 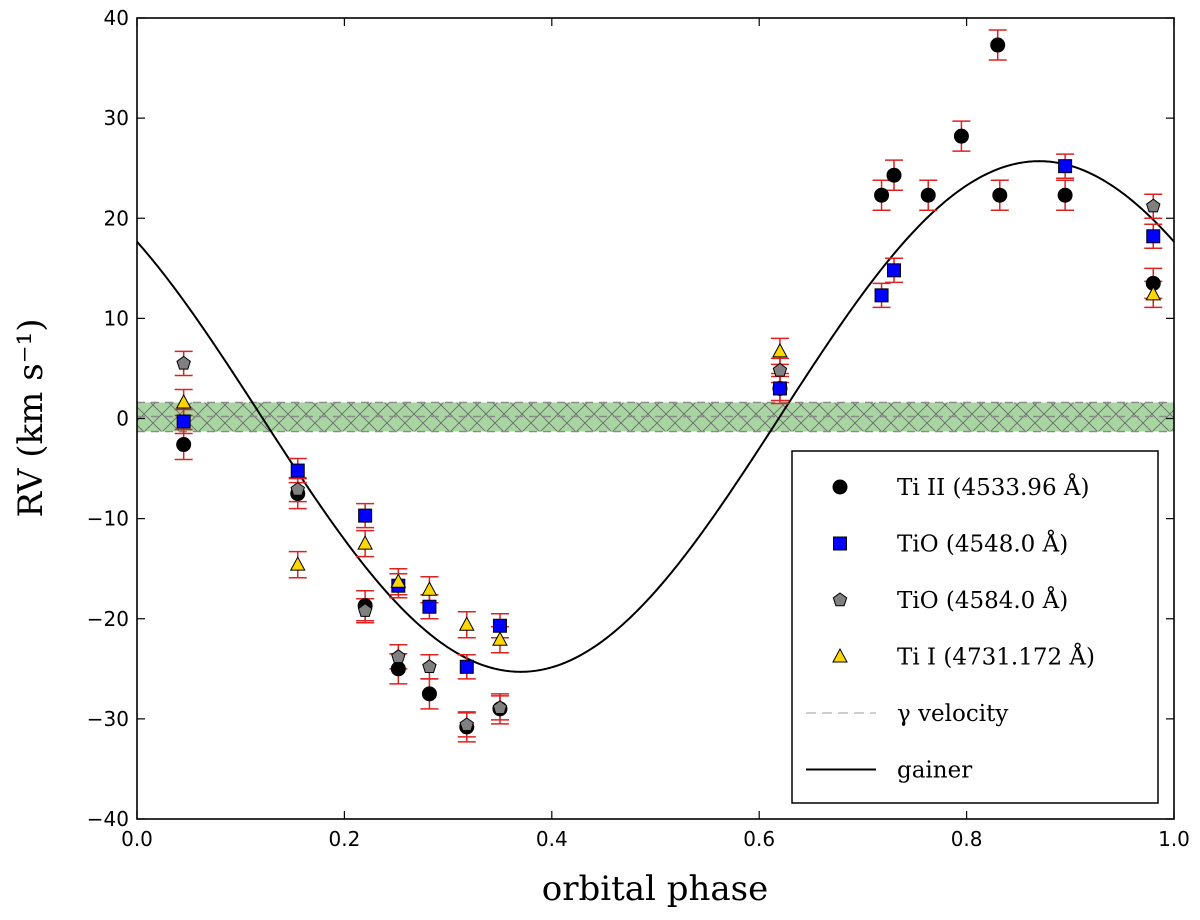 I want to click on y-tick-label: 0, so click(x=122, y=419).